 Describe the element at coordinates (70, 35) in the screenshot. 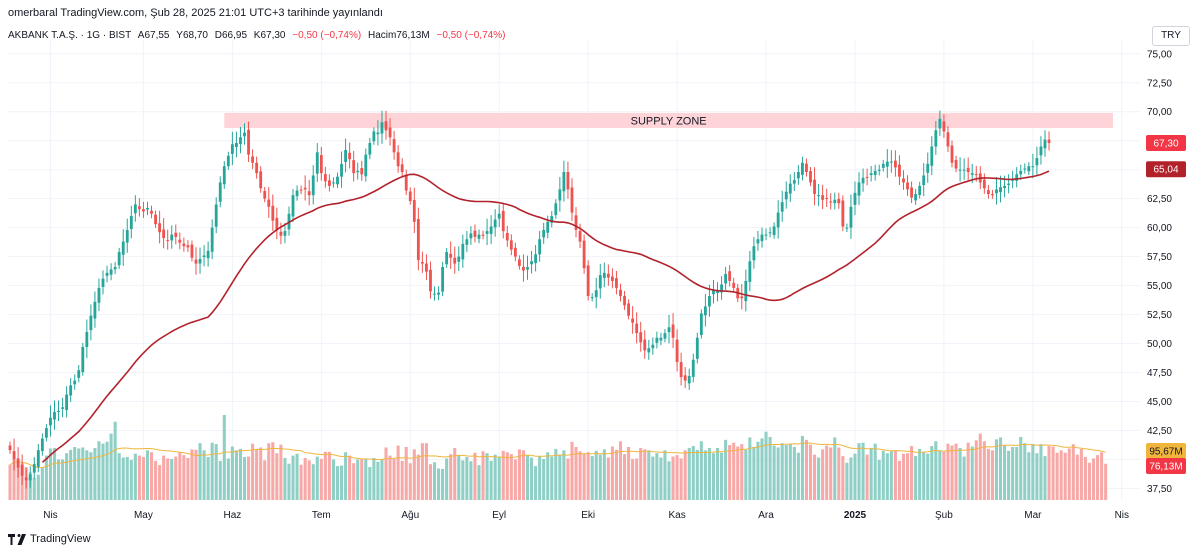

I see `legend-symbol: AKBANK T.A.Ş. · 1G · BIST` at that location.